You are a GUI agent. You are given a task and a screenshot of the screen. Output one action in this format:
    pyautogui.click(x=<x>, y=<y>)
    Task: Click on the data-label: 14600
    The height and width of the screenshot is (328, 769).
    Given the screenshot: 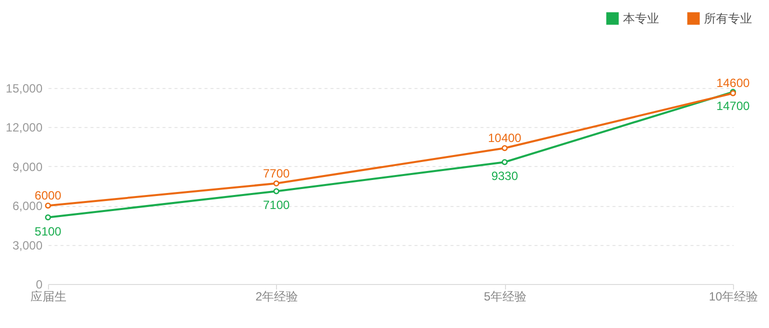 What is the action you would take?
    pyautogui.click(x=733, y=83)
    